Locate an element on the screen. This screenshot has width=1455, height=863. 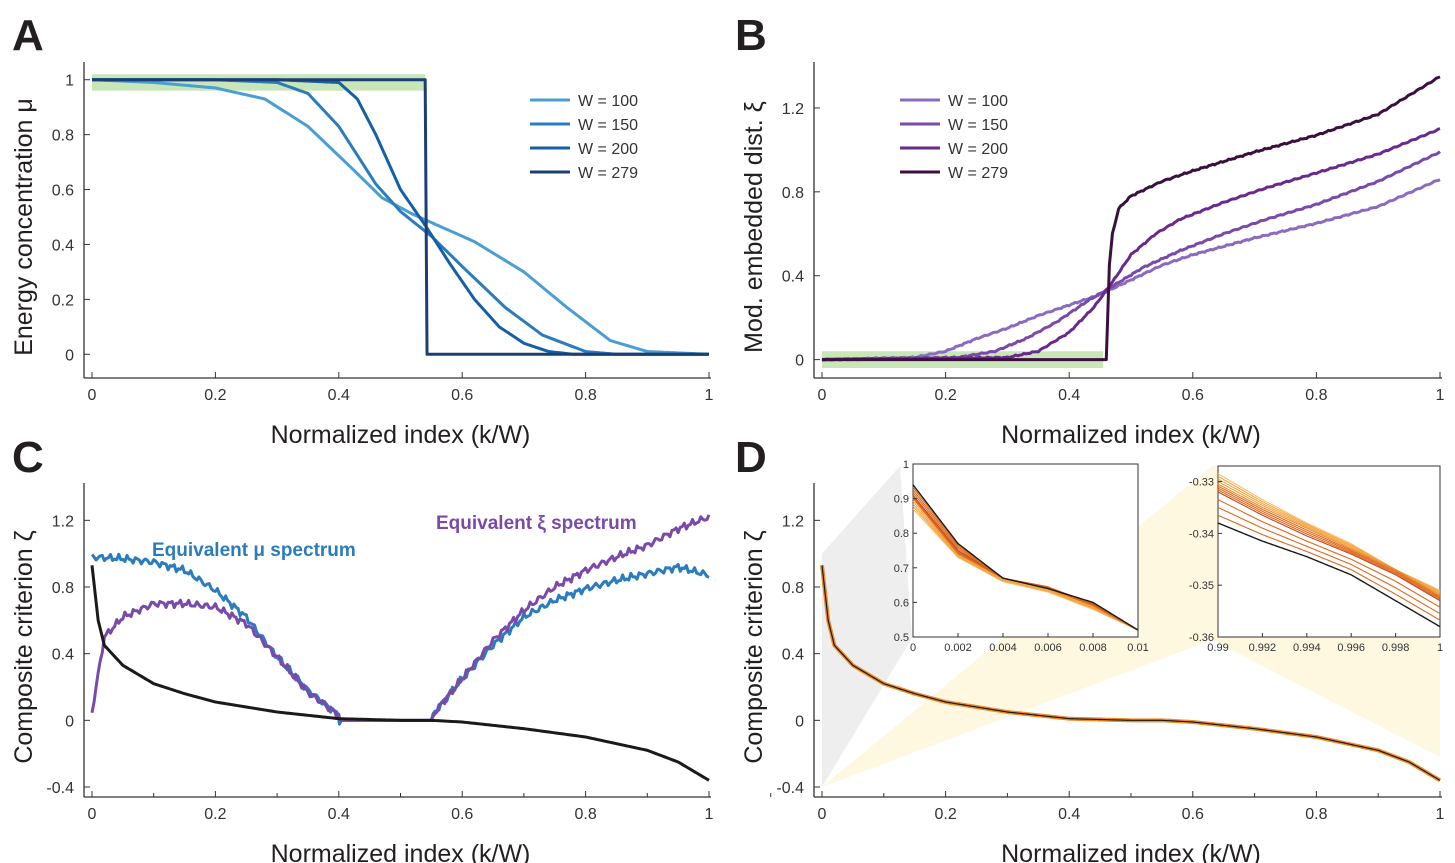
y-tick-label: 0.2 is located at coordinates (63, 300).